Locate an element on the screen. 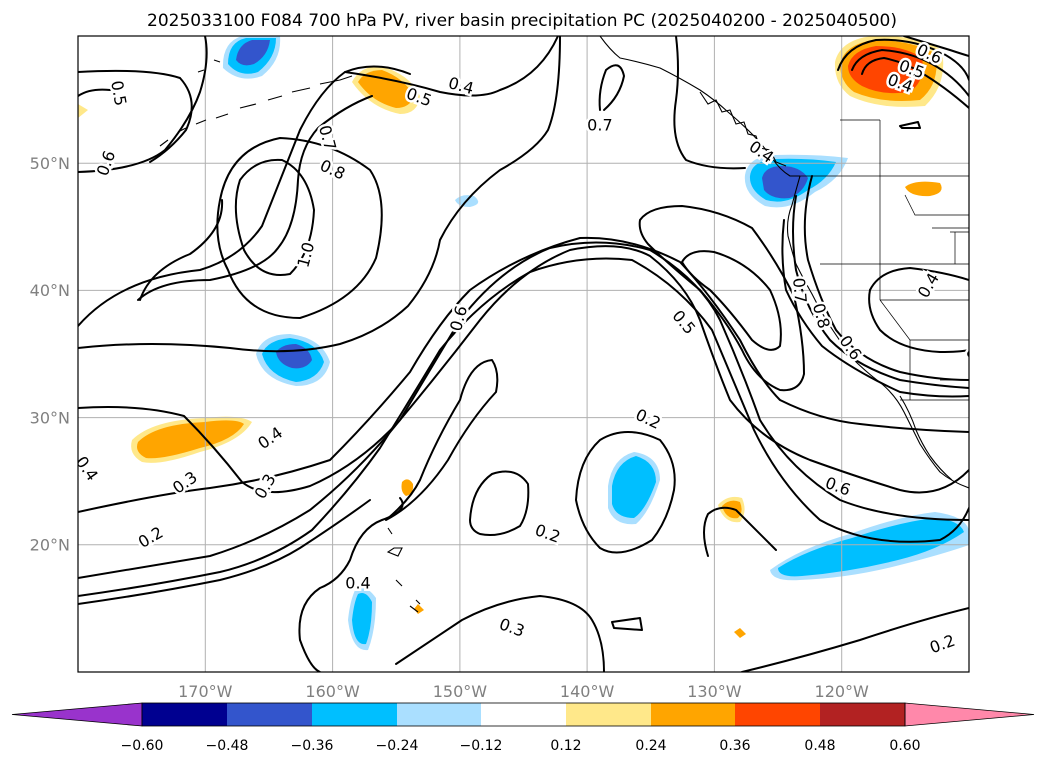  contour-0.6-coast is located at coordinates (875, 308).